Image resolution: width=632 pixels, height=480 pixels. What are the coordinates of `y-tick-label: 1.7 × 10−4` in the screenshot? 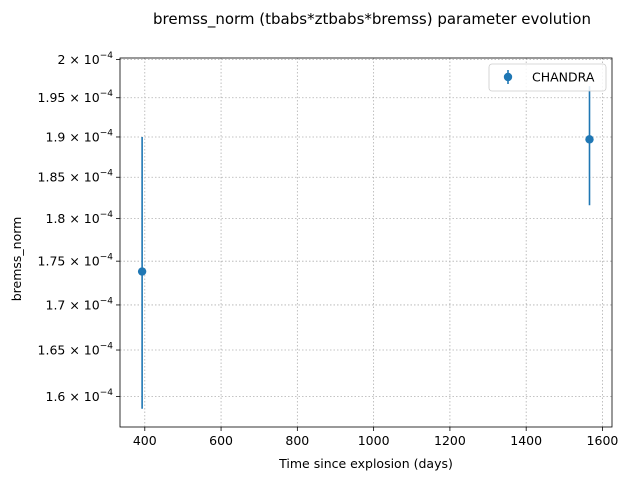 It's located at (80, 304).